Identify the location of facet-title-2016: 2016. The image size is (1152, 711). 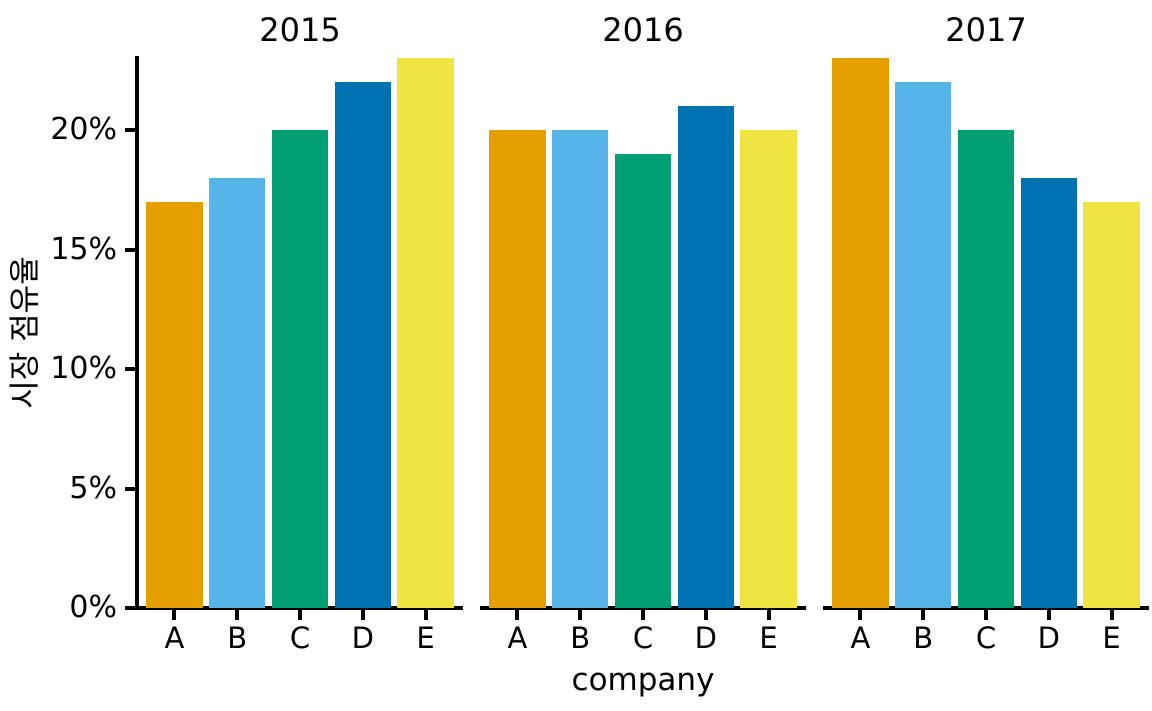
(643, 30).